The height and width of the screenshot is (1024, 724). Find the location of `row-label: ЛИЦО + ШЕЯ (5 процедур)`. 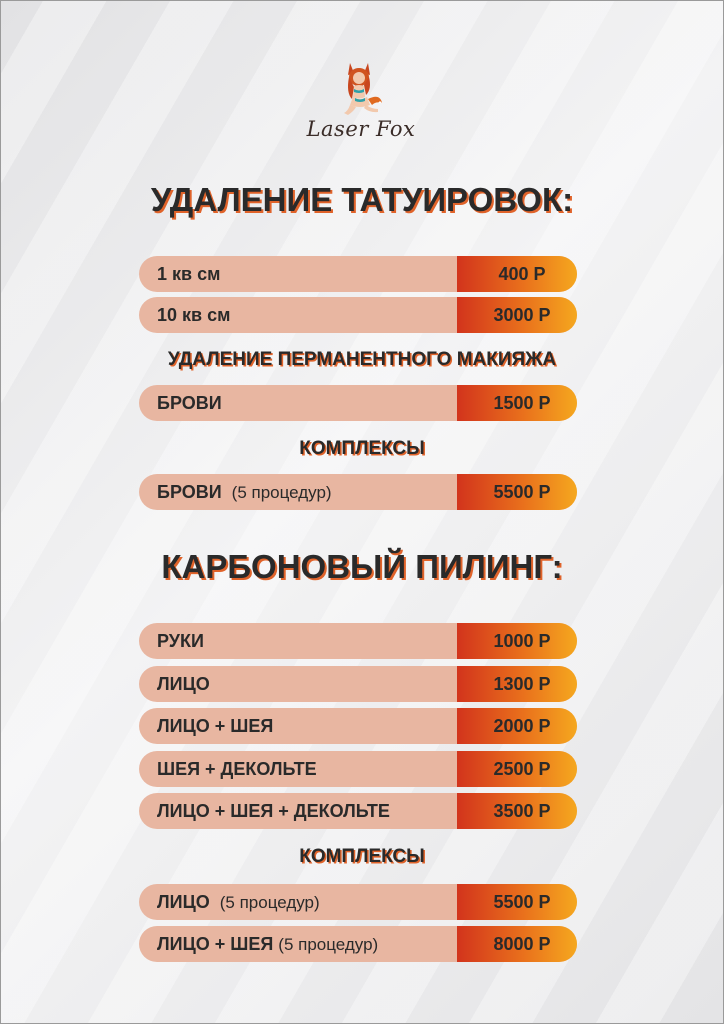

row-label: ЛИЦО + ШЕЯ (5 процедур) is located at coordinates (268, 944).